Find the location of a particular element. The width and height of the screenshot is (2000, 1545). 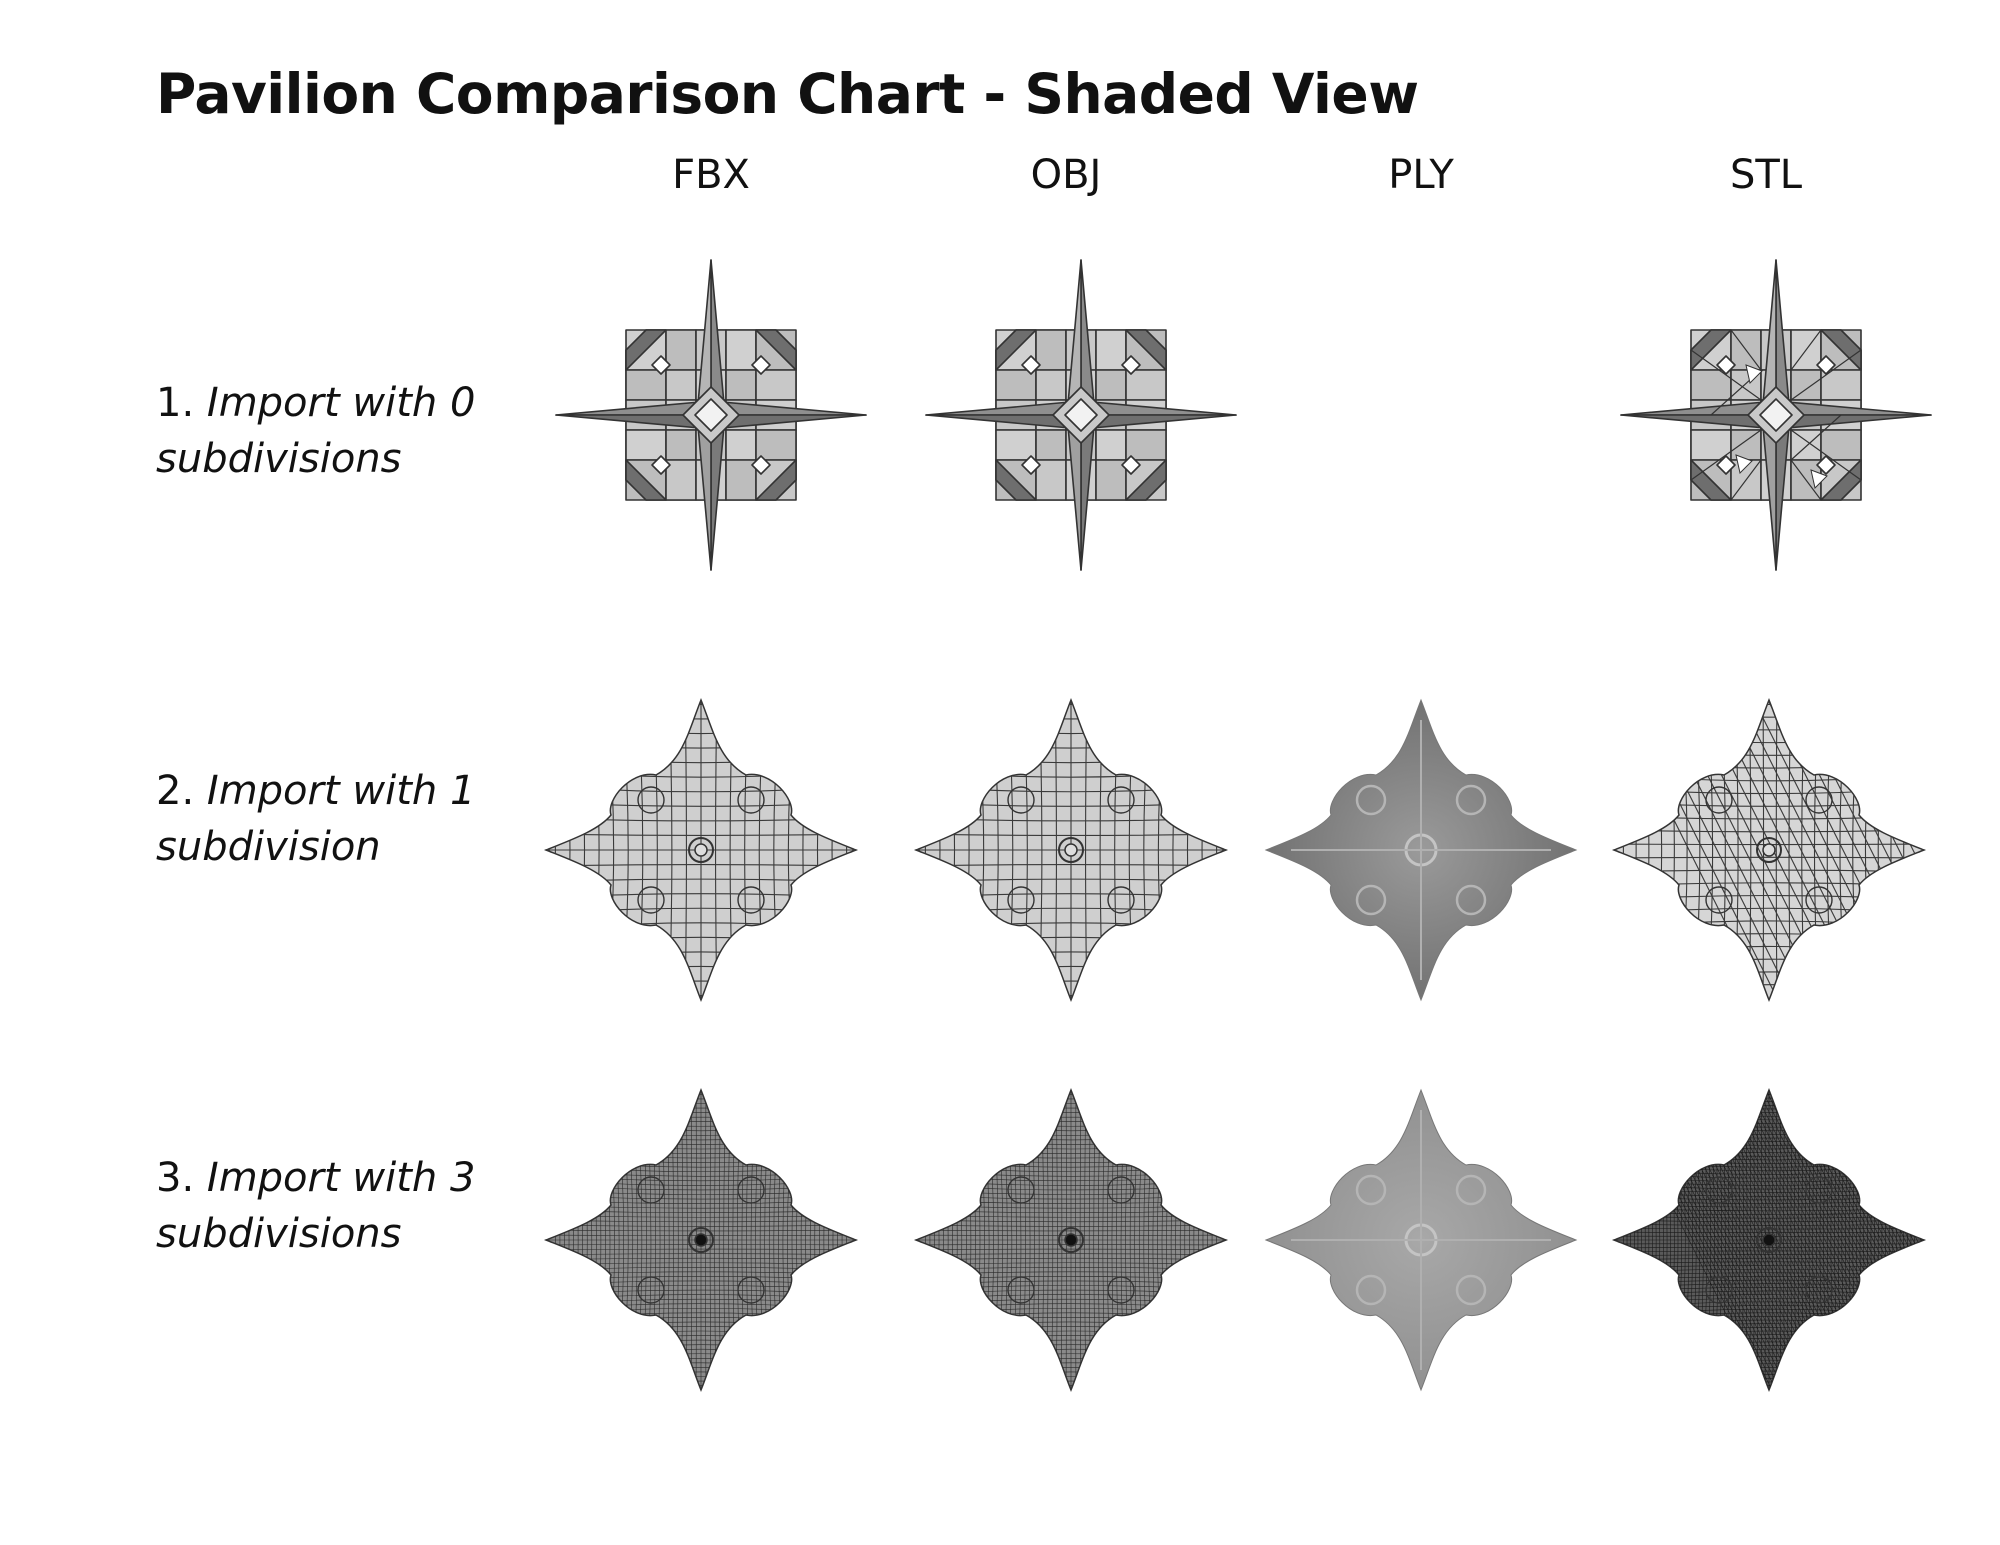

pavilion-render-star-tri is located at coordinates (1776, 415).